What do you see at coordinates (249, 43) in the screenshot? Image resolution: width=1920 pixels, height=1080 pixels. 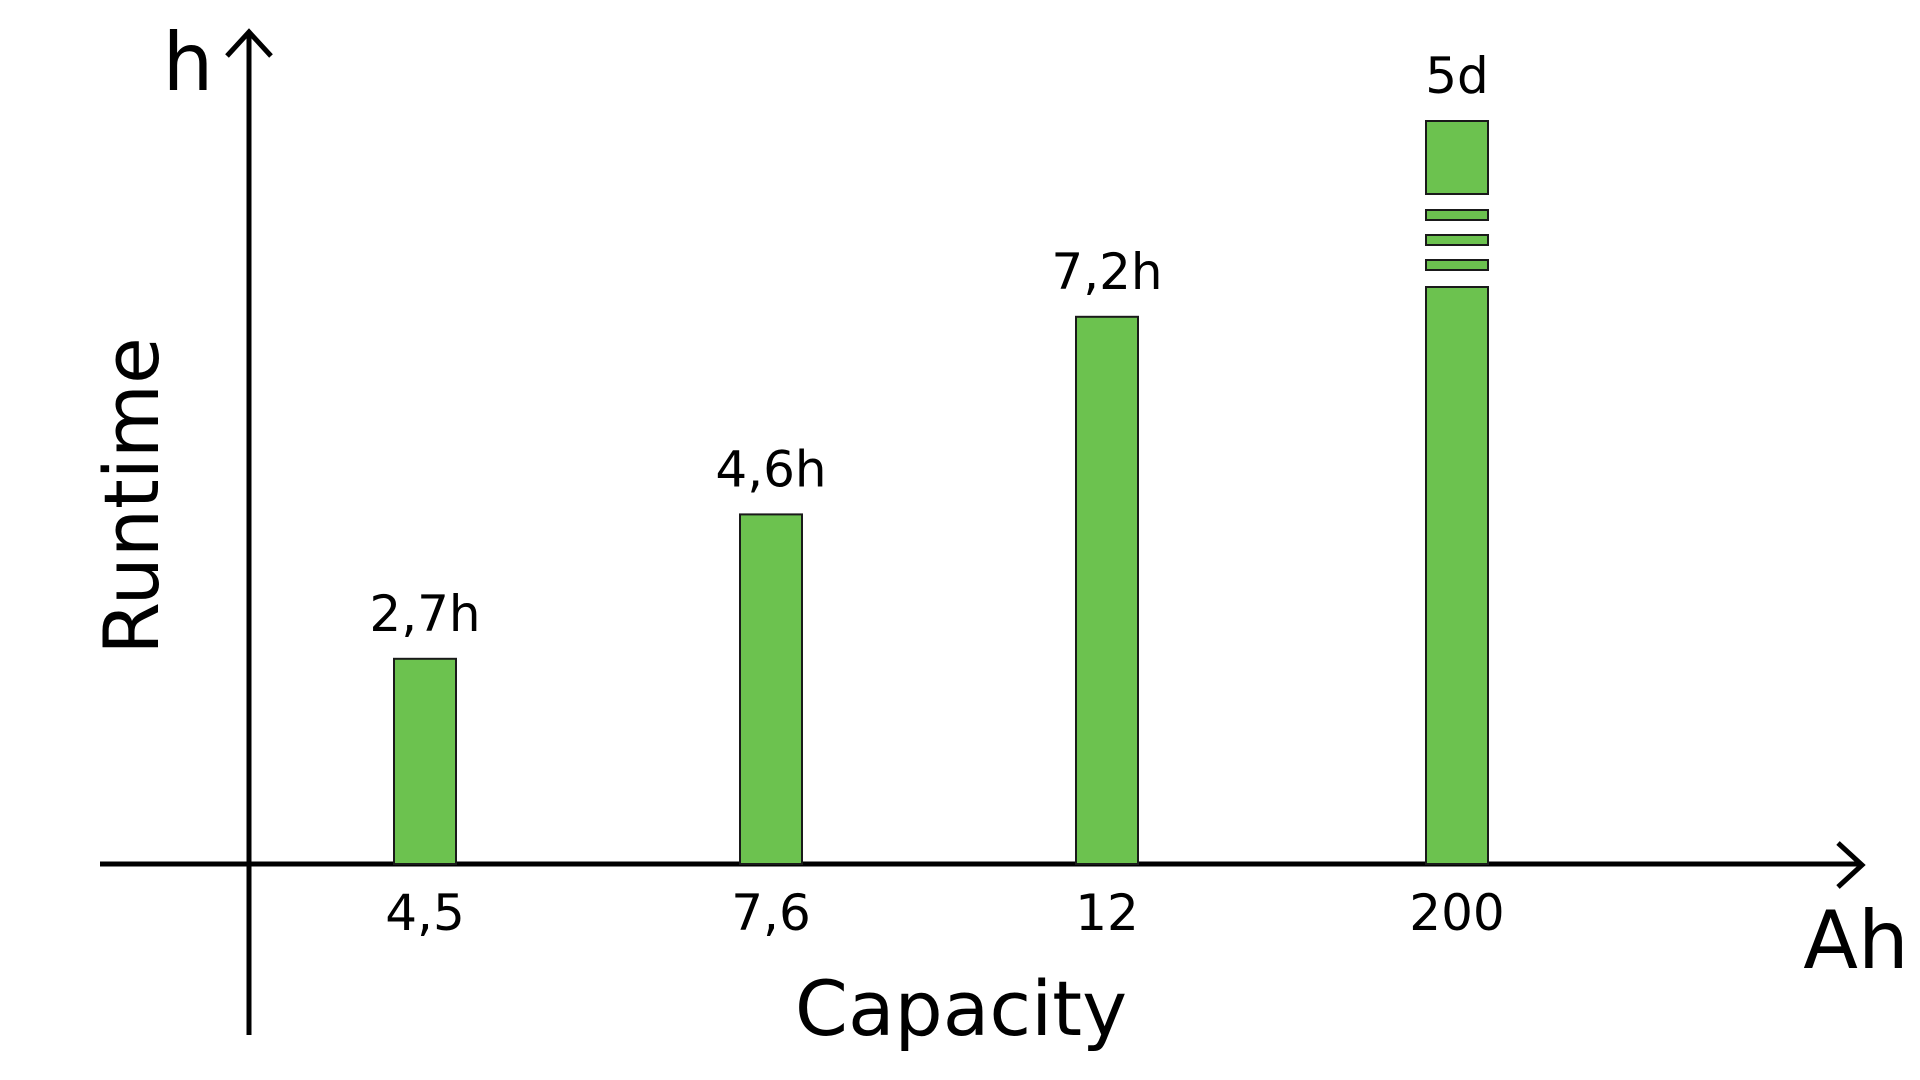 I see `y-axis-arrow` at bounding box center [249, 43].